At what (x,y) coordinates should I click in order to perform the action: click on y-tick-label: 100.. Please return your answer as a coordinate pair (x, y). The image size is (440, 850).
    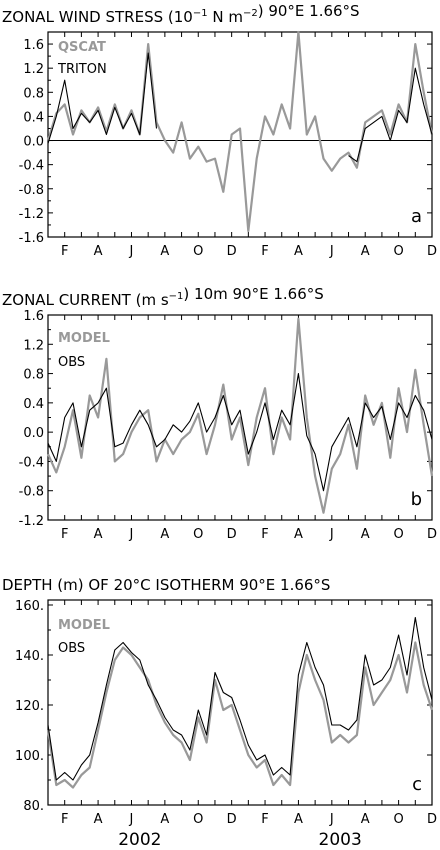
    Looking at the image, I should click on (29, 756).